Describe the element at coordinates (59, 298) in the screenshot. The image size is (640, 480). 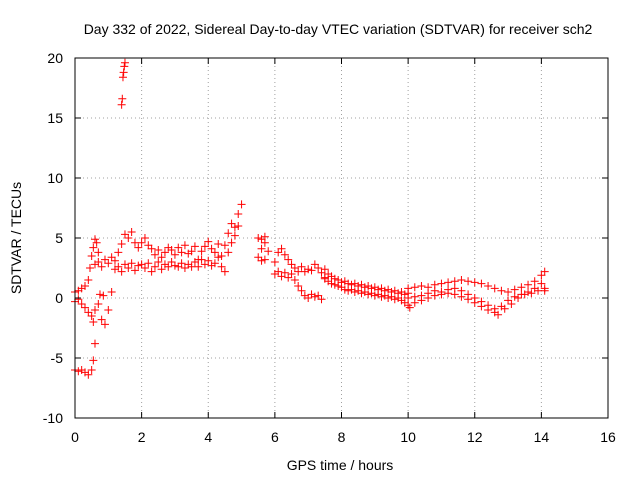
I see `y-tick-label: 0` at that location.